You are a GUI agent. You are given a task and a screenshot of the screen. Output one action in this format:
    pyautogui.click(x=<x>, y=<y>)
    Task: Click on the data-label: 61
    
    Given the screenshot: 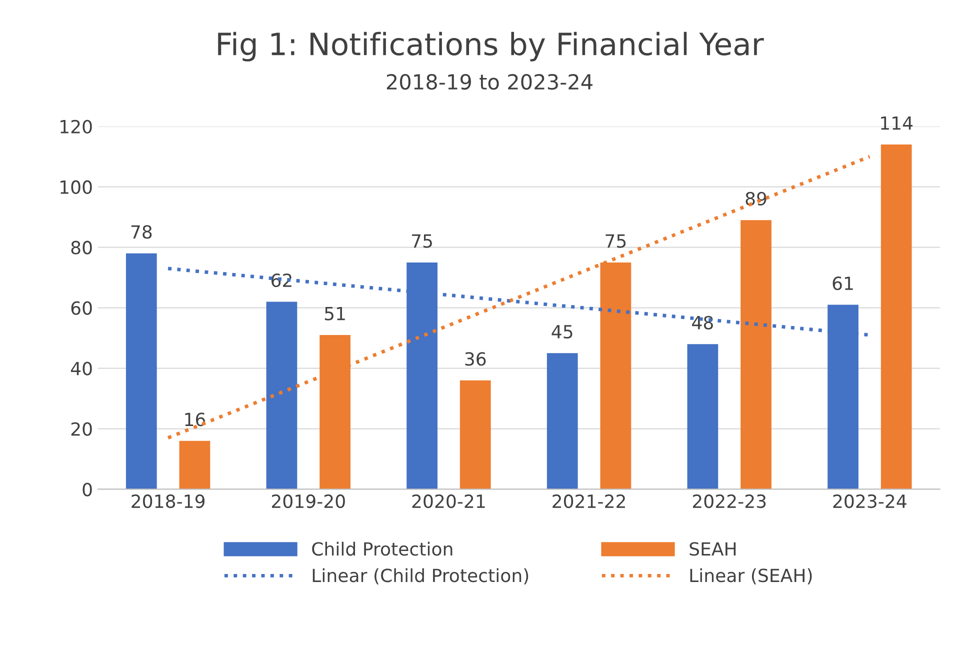 What is the action you would take?
    pyautogui.click(x=842, y=283)
    